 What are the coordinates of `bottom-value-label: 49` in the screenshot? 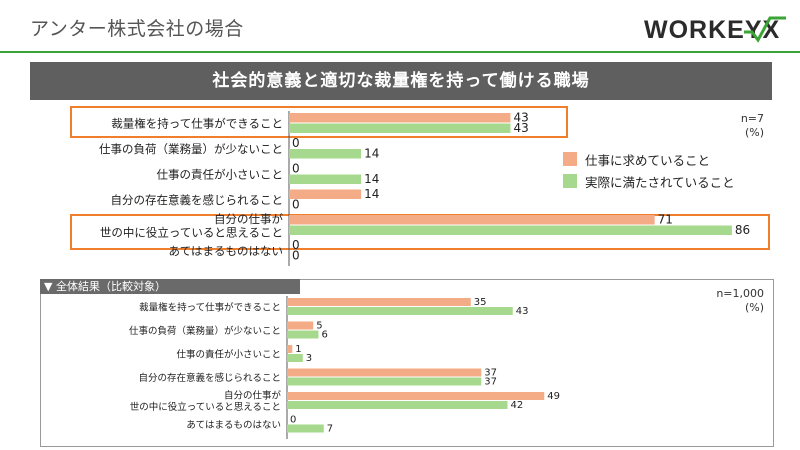 It's located at (553, 396).